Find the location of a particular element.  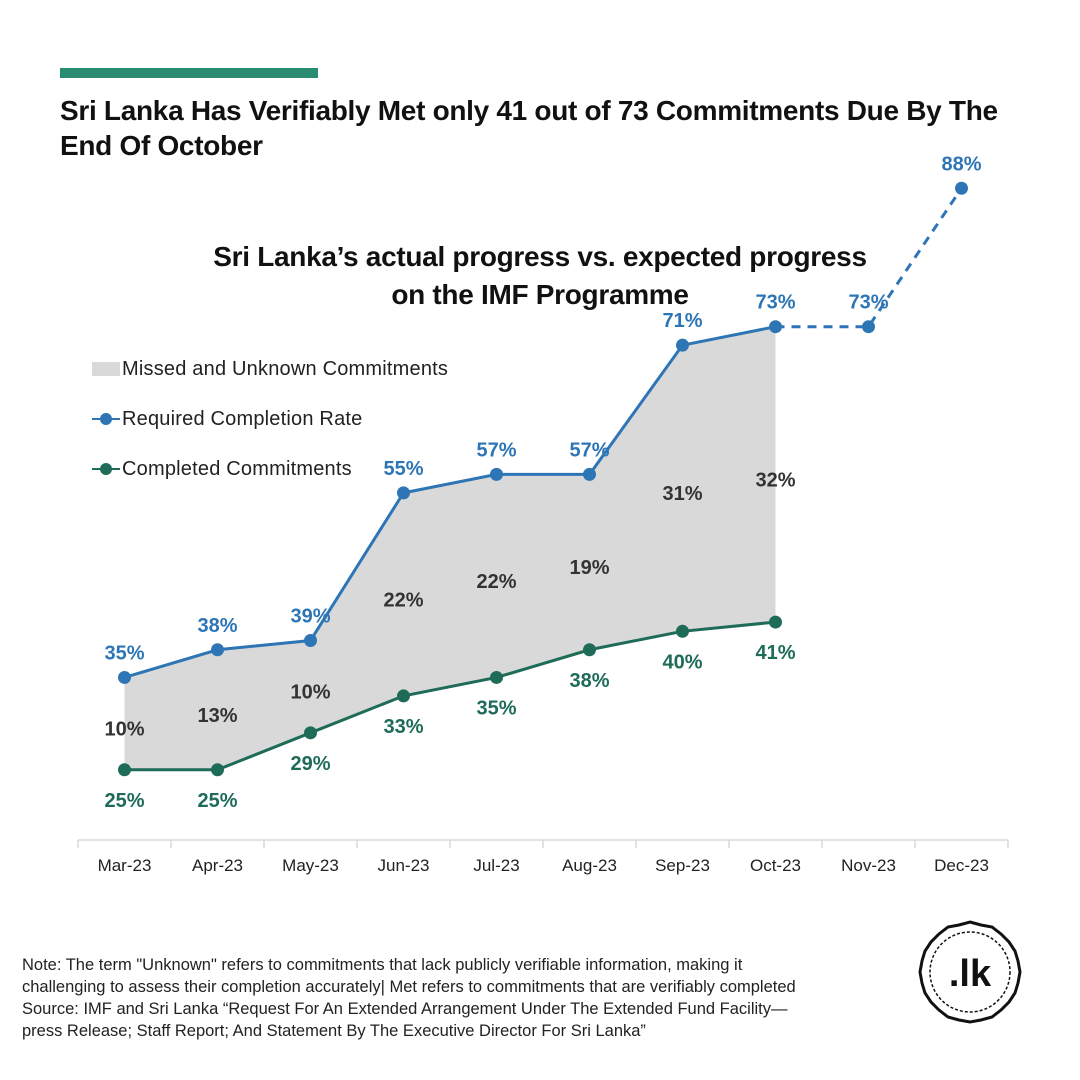

completed-data-label: 40% is located at coordinates (682, 662).